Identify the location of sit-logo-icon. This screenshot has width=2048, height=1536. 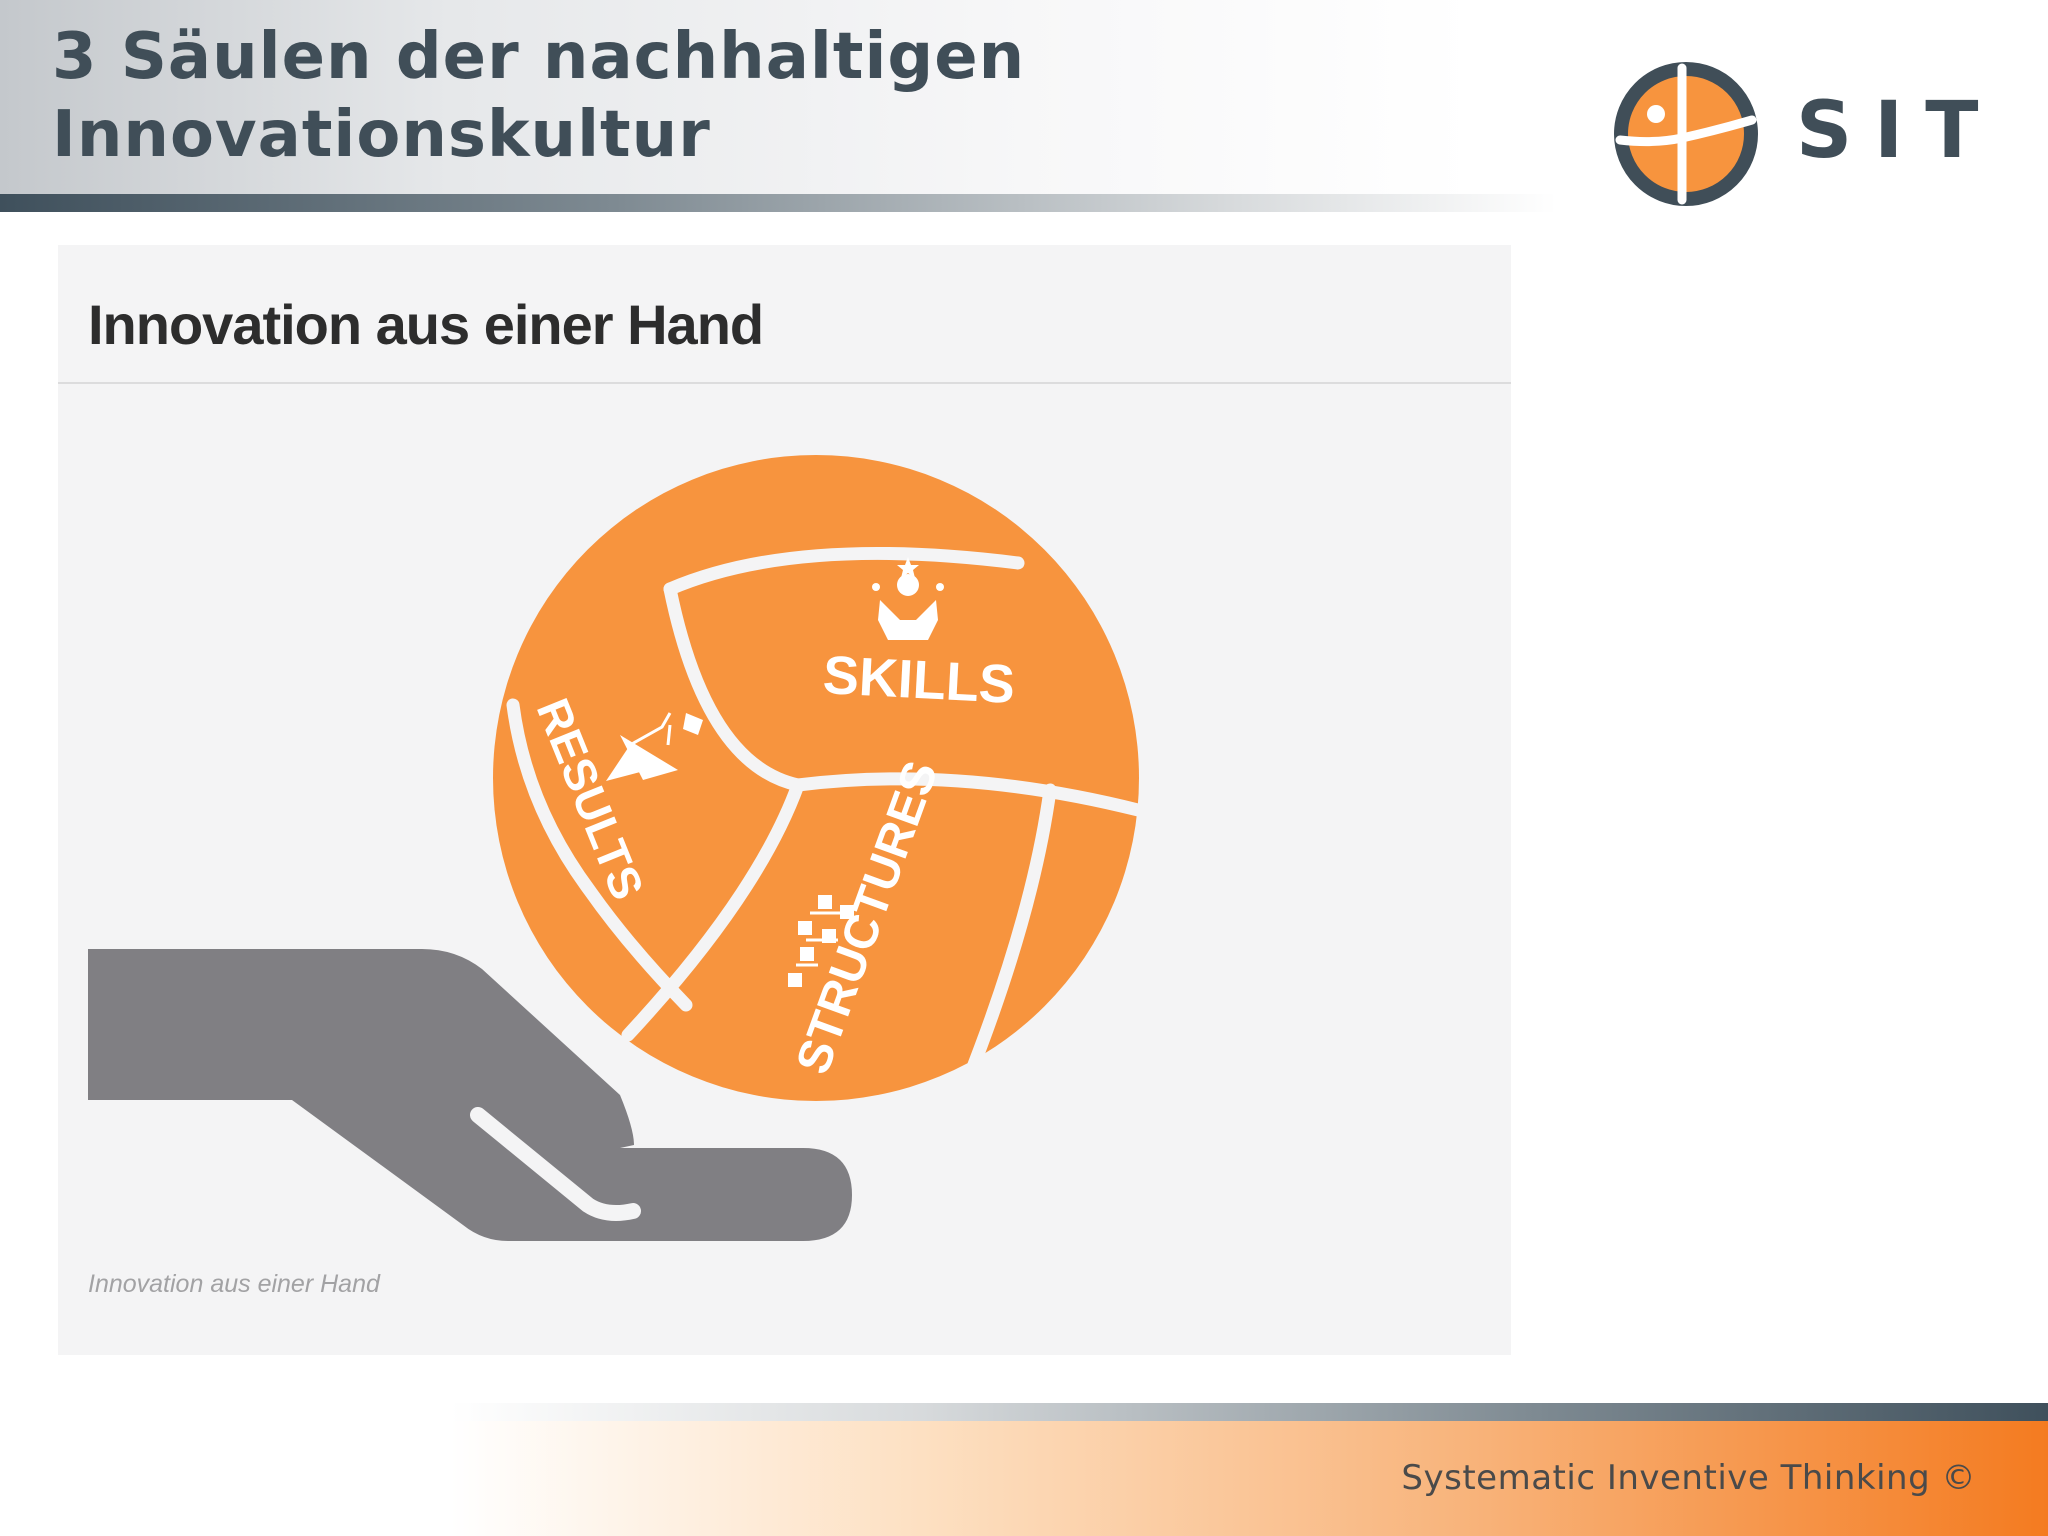
(1686, 134).